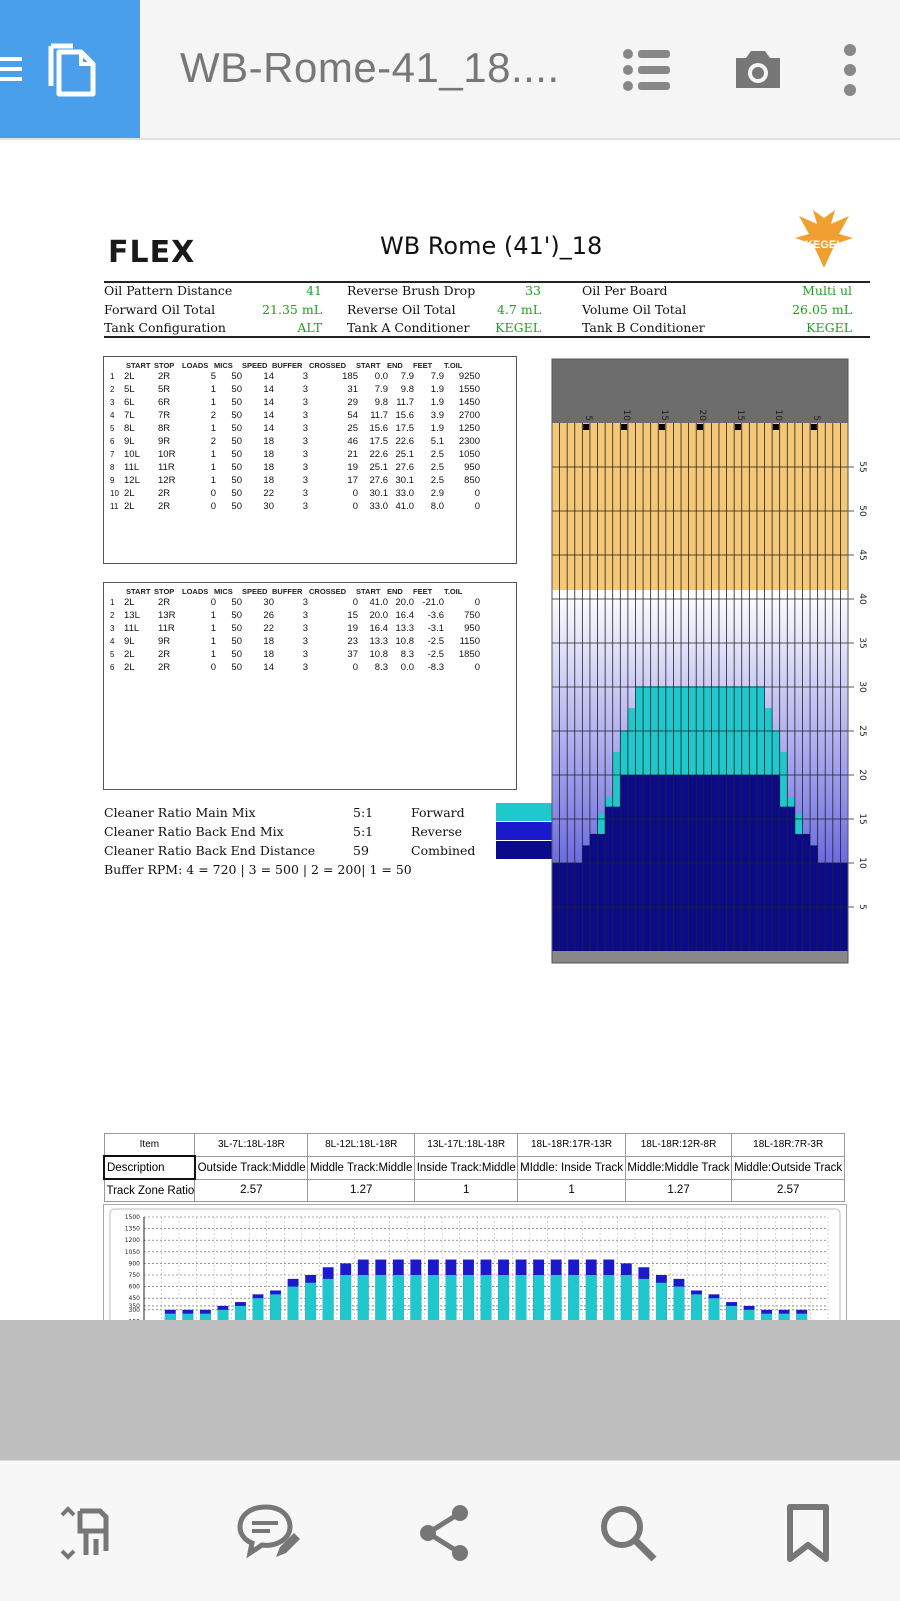 This screenshot has height=1601, width=900. I want to click on table-cell: 33.0, so click(405, 493).